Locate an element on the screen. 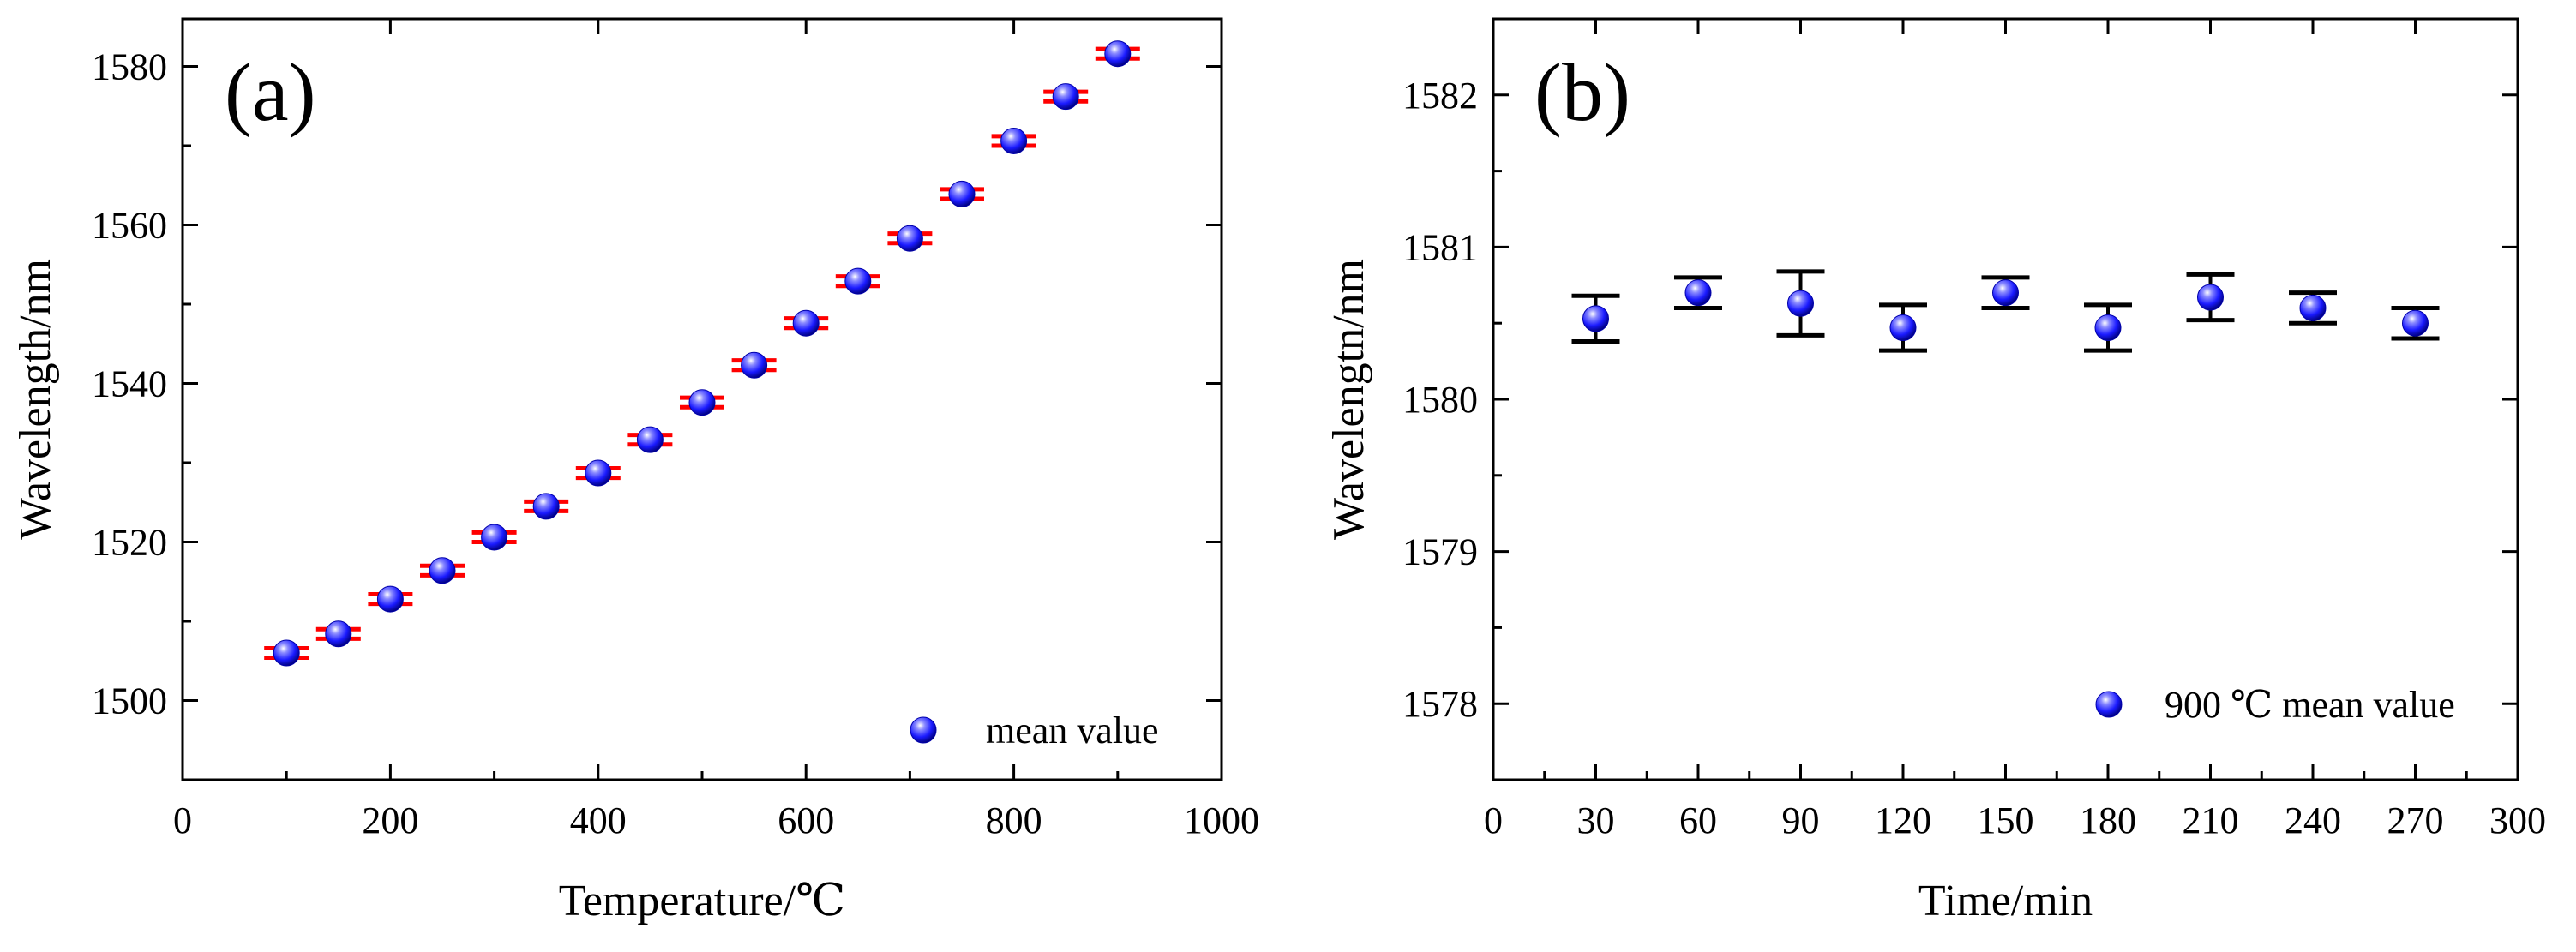  x-tick-label: 150 is located at coordinates (2006, 820).